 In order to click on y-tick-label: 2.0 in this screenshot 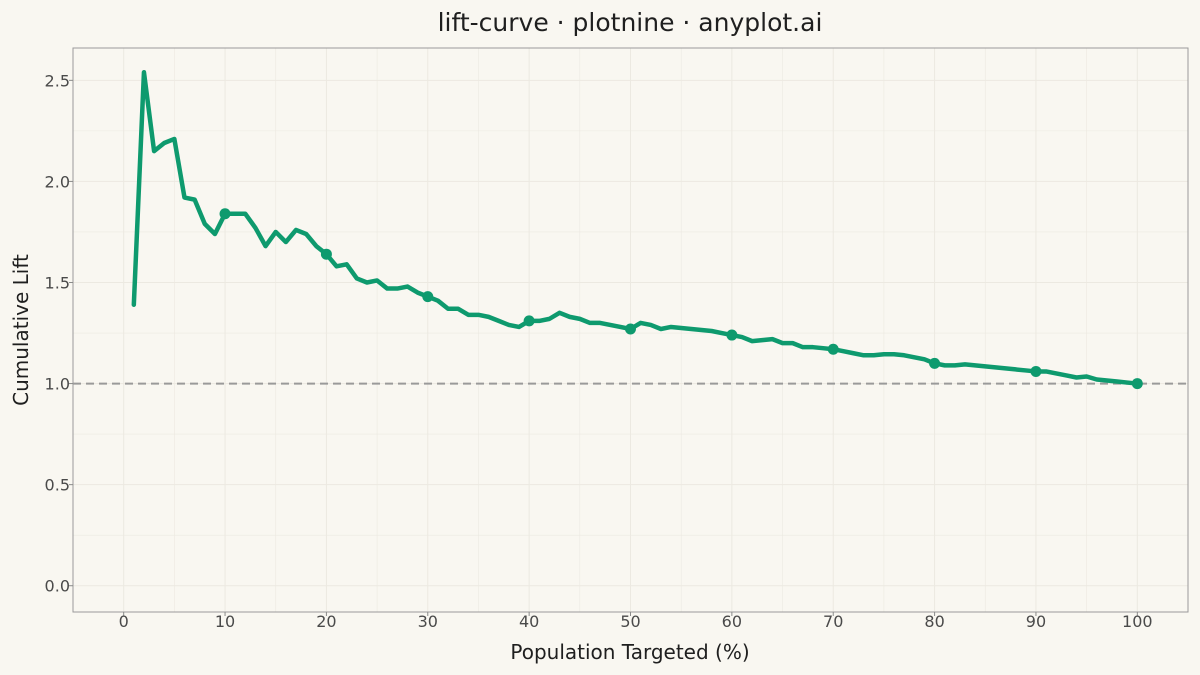, I will do `click(57, 181)`.